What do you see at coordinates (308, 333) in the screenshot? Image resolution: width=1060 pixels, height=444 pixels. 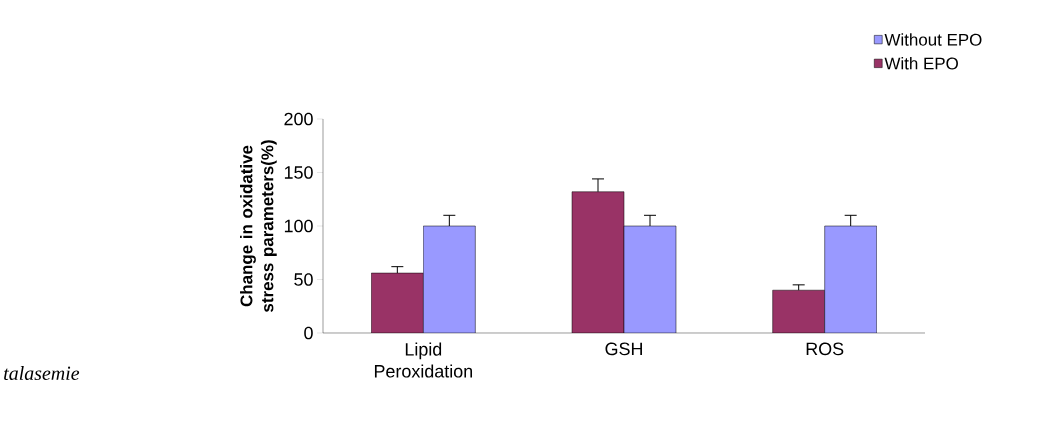 I see `y-tick-label: 0` at bounding box center [308, 333].